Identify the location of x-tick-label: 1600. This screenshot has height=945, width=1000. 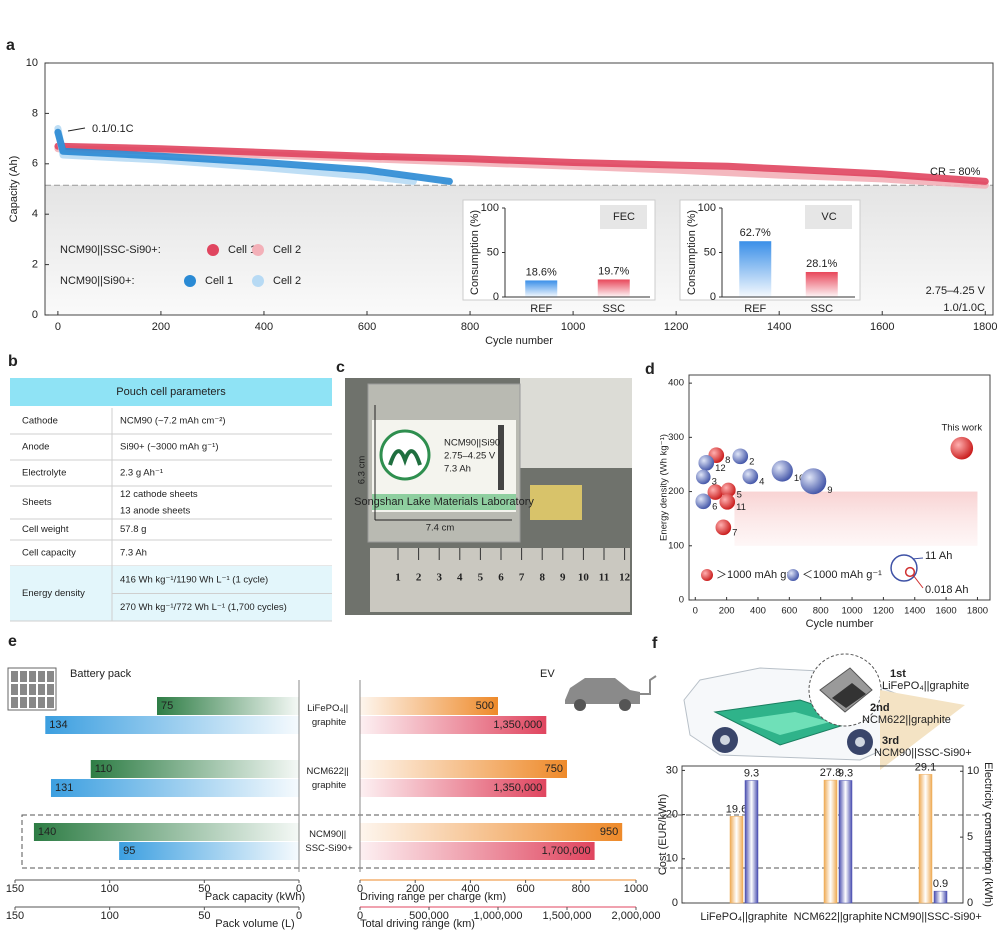
(946, 611).